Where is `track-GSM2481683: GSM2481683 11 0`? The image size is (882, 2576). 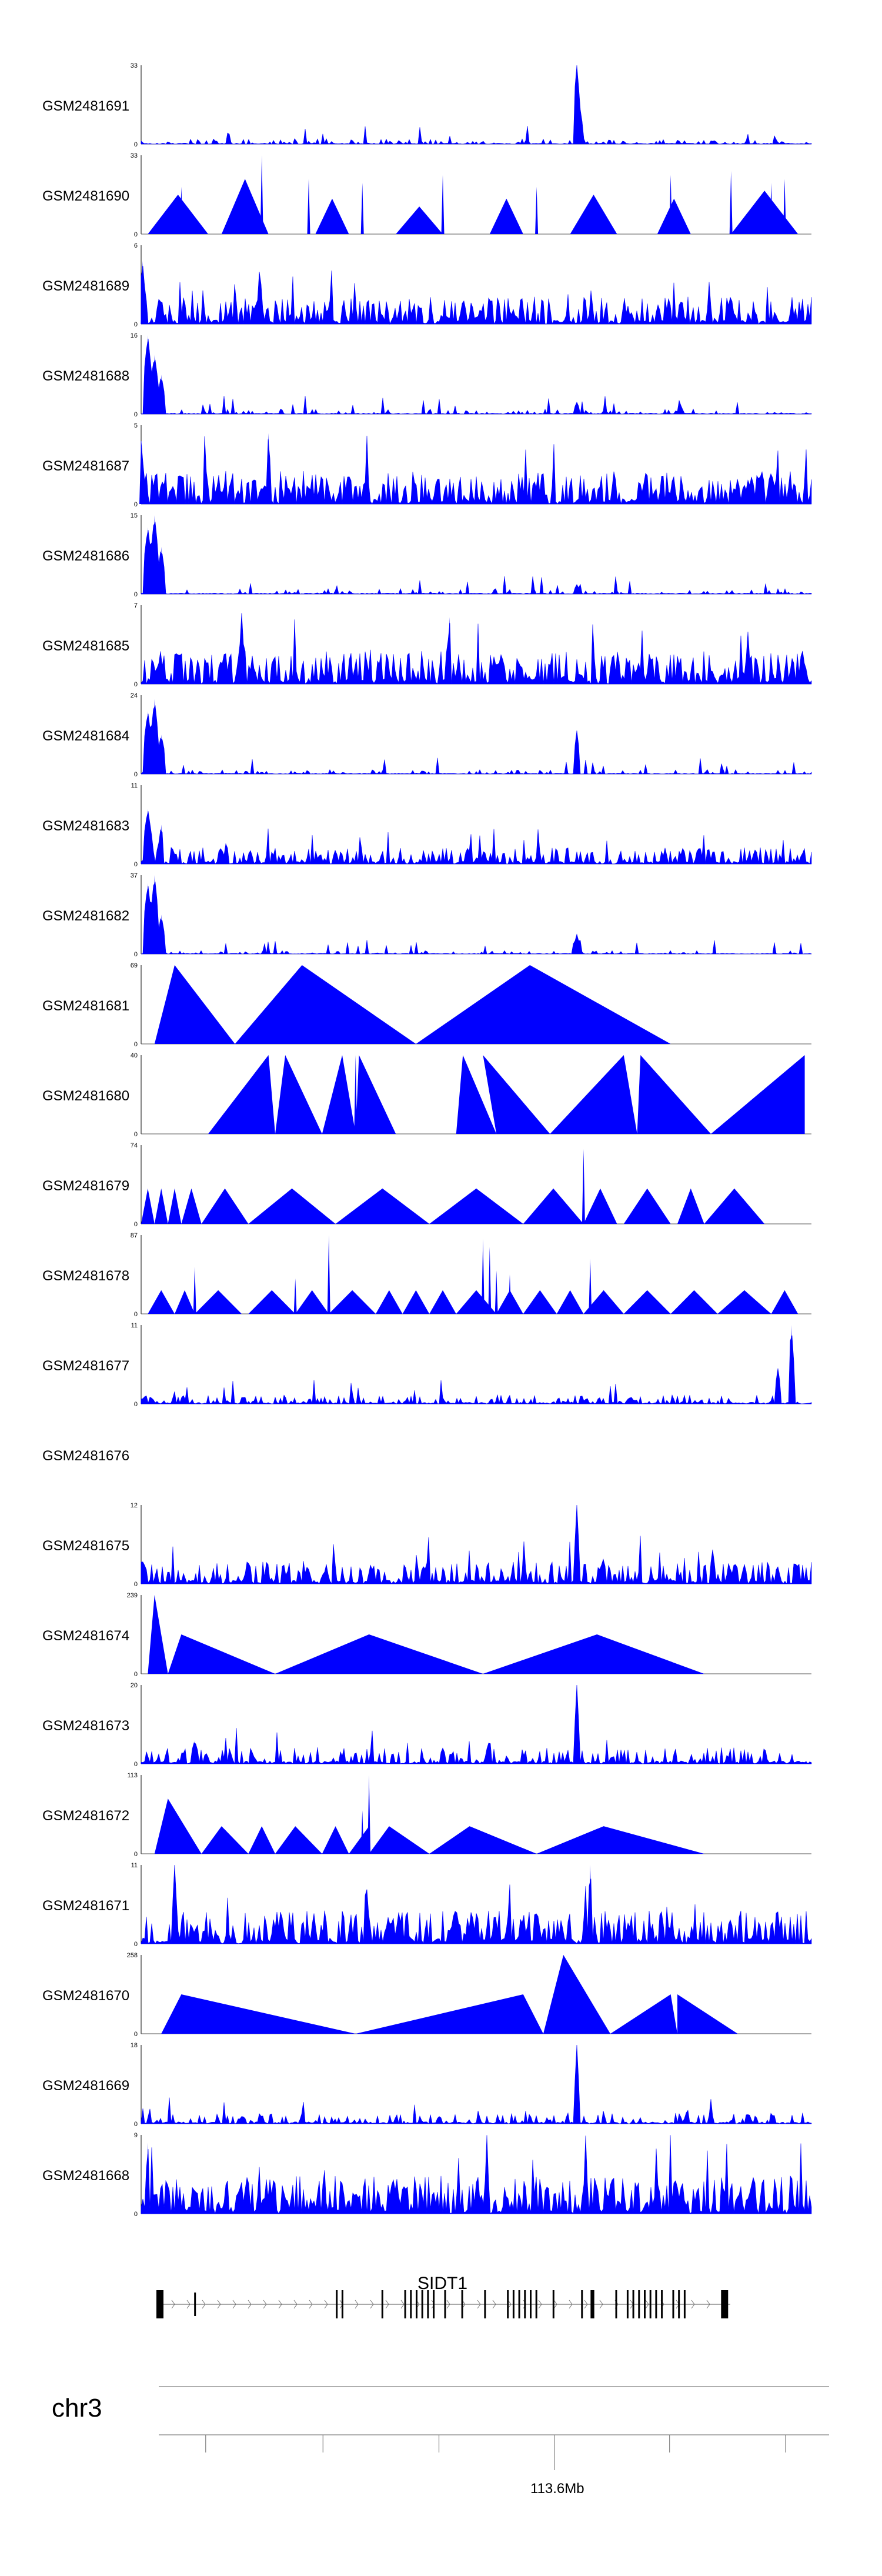 track-GSM2481683: GSM2481683 11 0 is located at coordinates (441, 827).